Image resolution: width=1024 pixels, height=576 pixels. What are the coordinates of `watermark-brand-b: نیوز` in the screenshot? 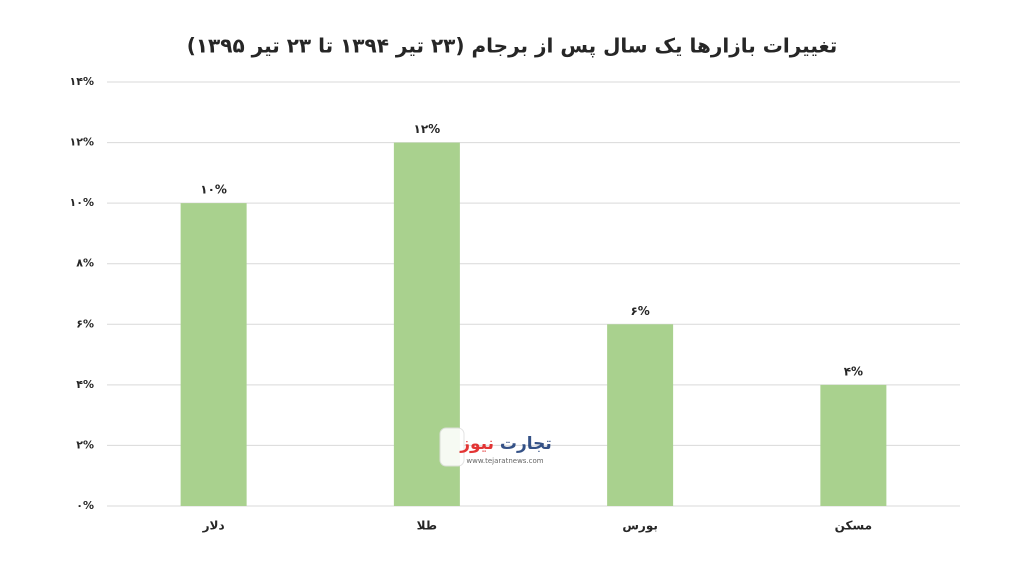 It's located at (476, 444).